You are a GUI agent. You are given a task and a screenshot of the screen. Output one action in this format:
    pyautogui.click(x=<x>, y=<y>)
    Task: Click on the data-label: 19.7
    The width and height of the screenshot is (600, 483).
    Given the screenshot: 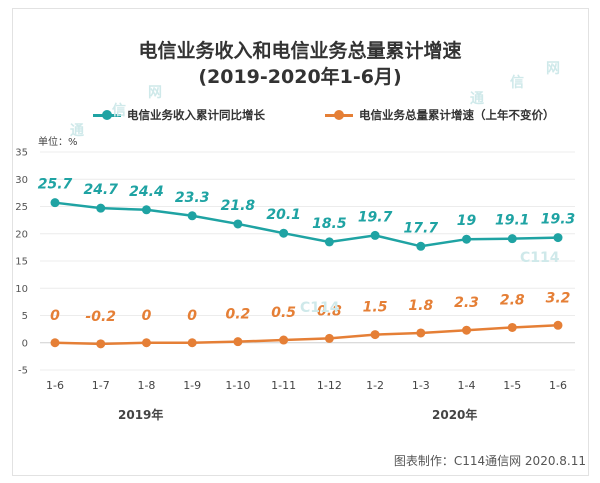 What is the action you would take?
    pyautogui.click(x=375, y=217)
    